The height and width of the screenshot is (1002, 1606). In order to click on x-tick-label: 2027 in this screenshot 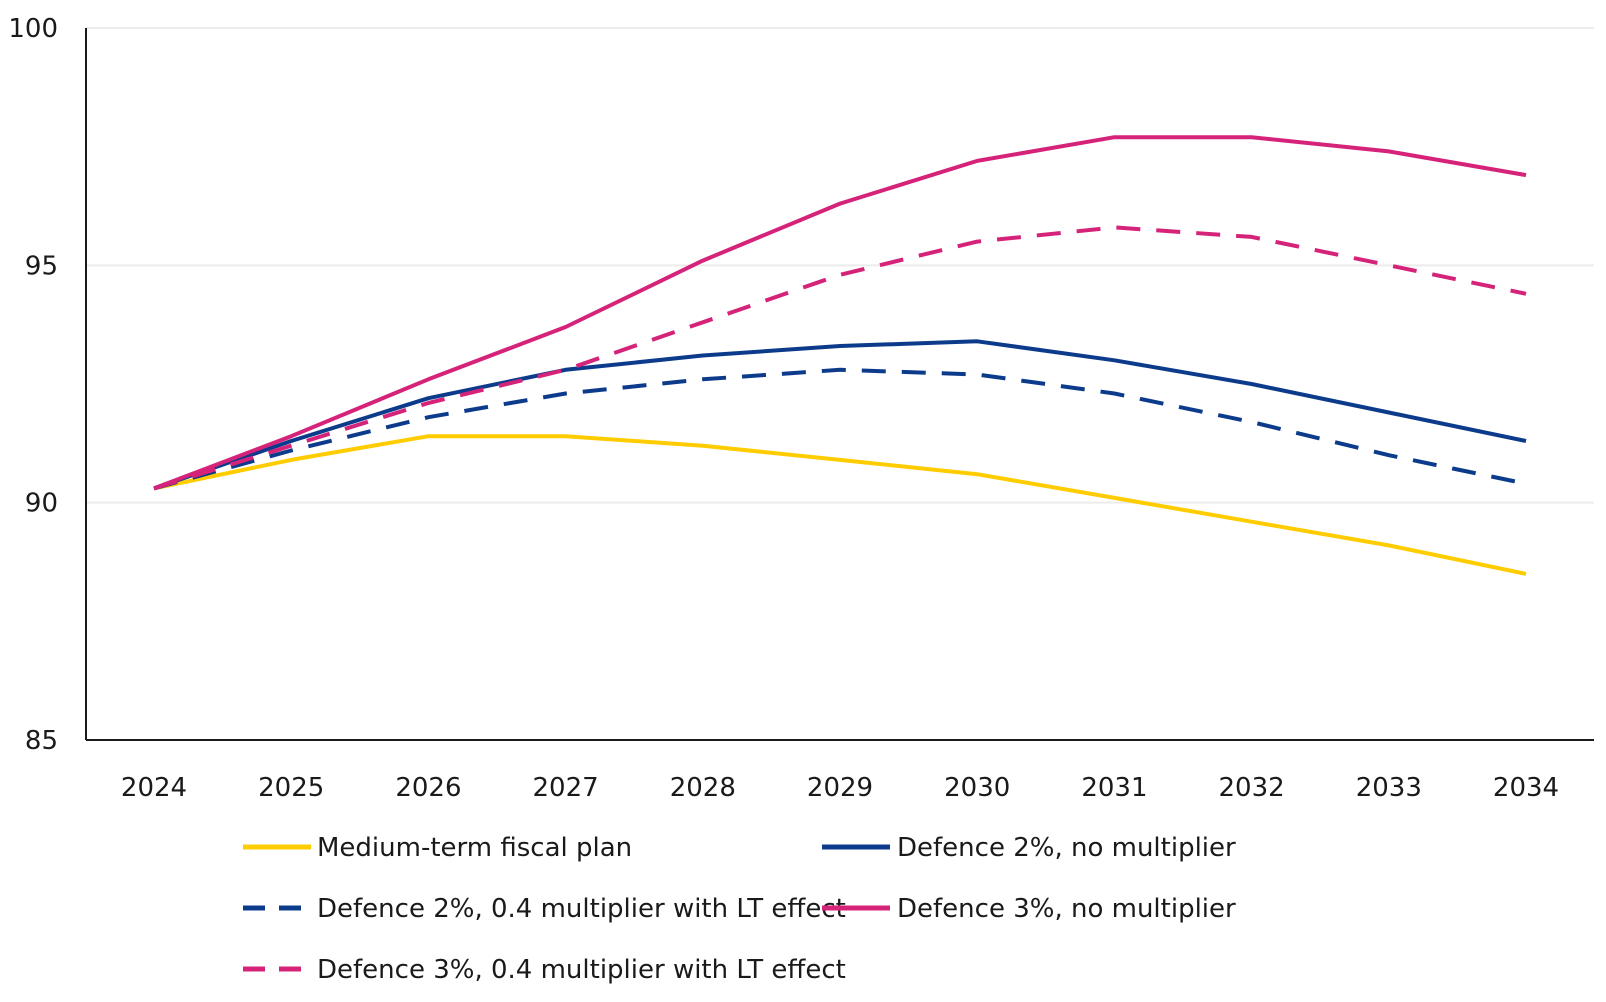, I will do `click(566, 788)`.